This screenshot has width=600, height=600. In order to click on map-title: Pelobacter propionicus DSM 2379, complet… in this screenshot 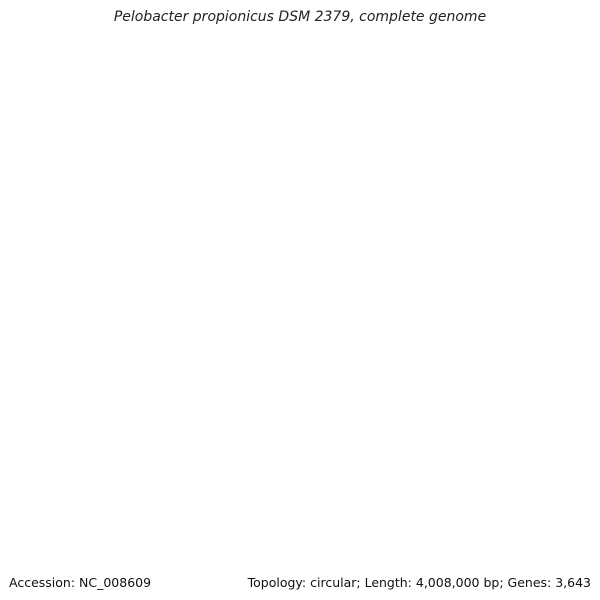, I will do `click(300, 17)`.